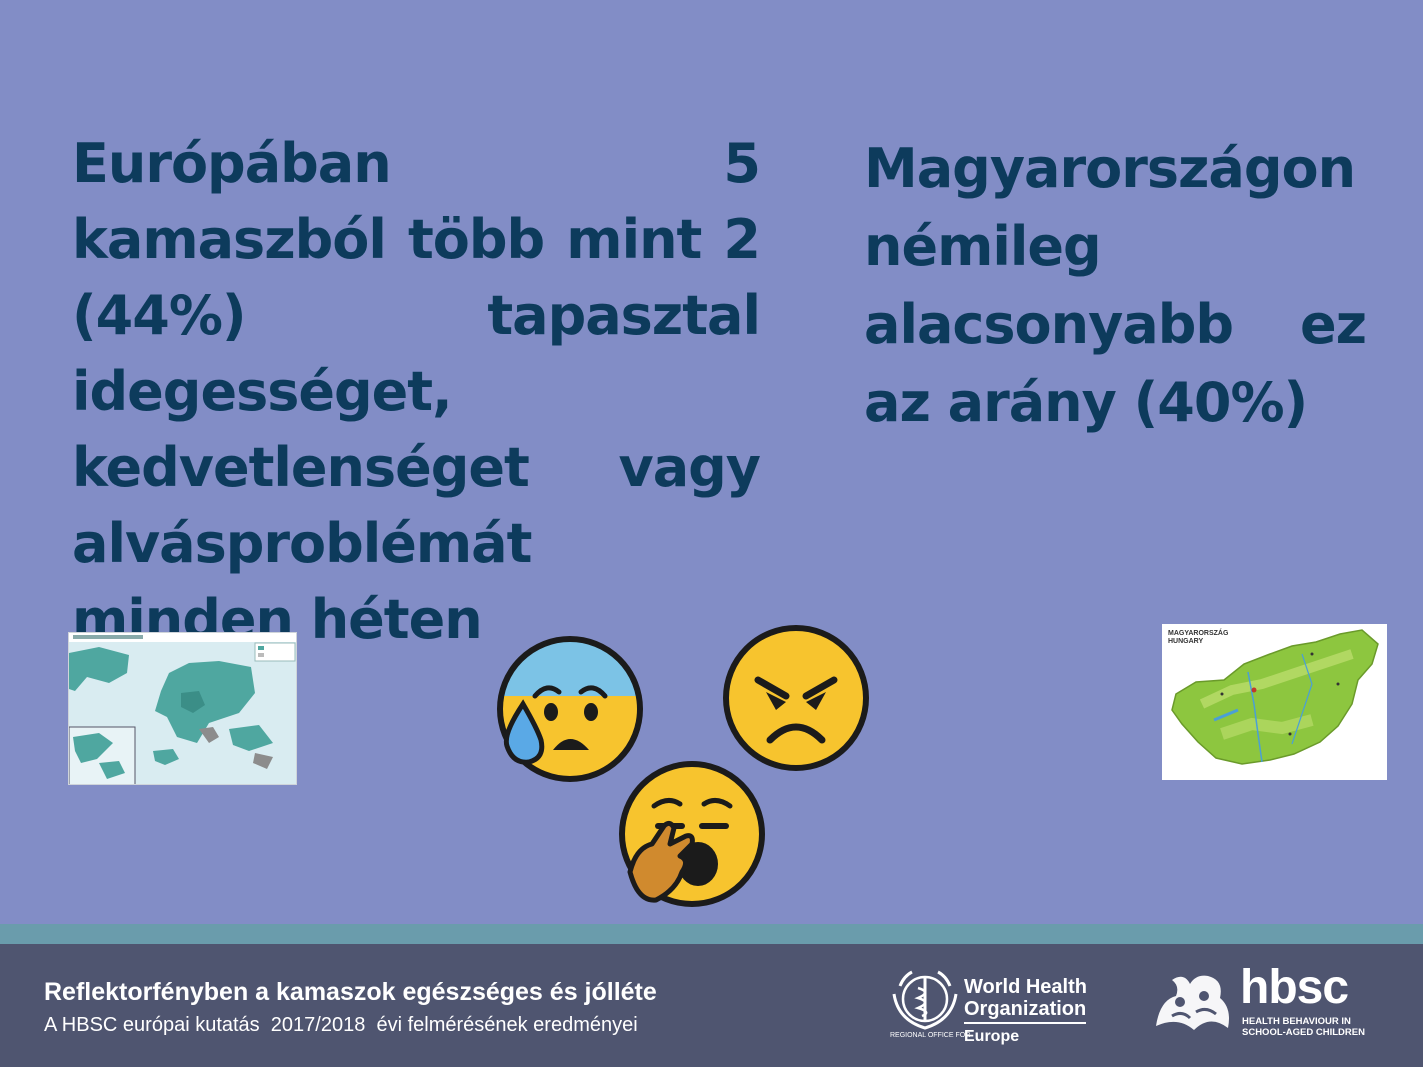  I want to click on hungary-map-image: MAGYARORSZÁG HUNGARY, so click(1274, 702).